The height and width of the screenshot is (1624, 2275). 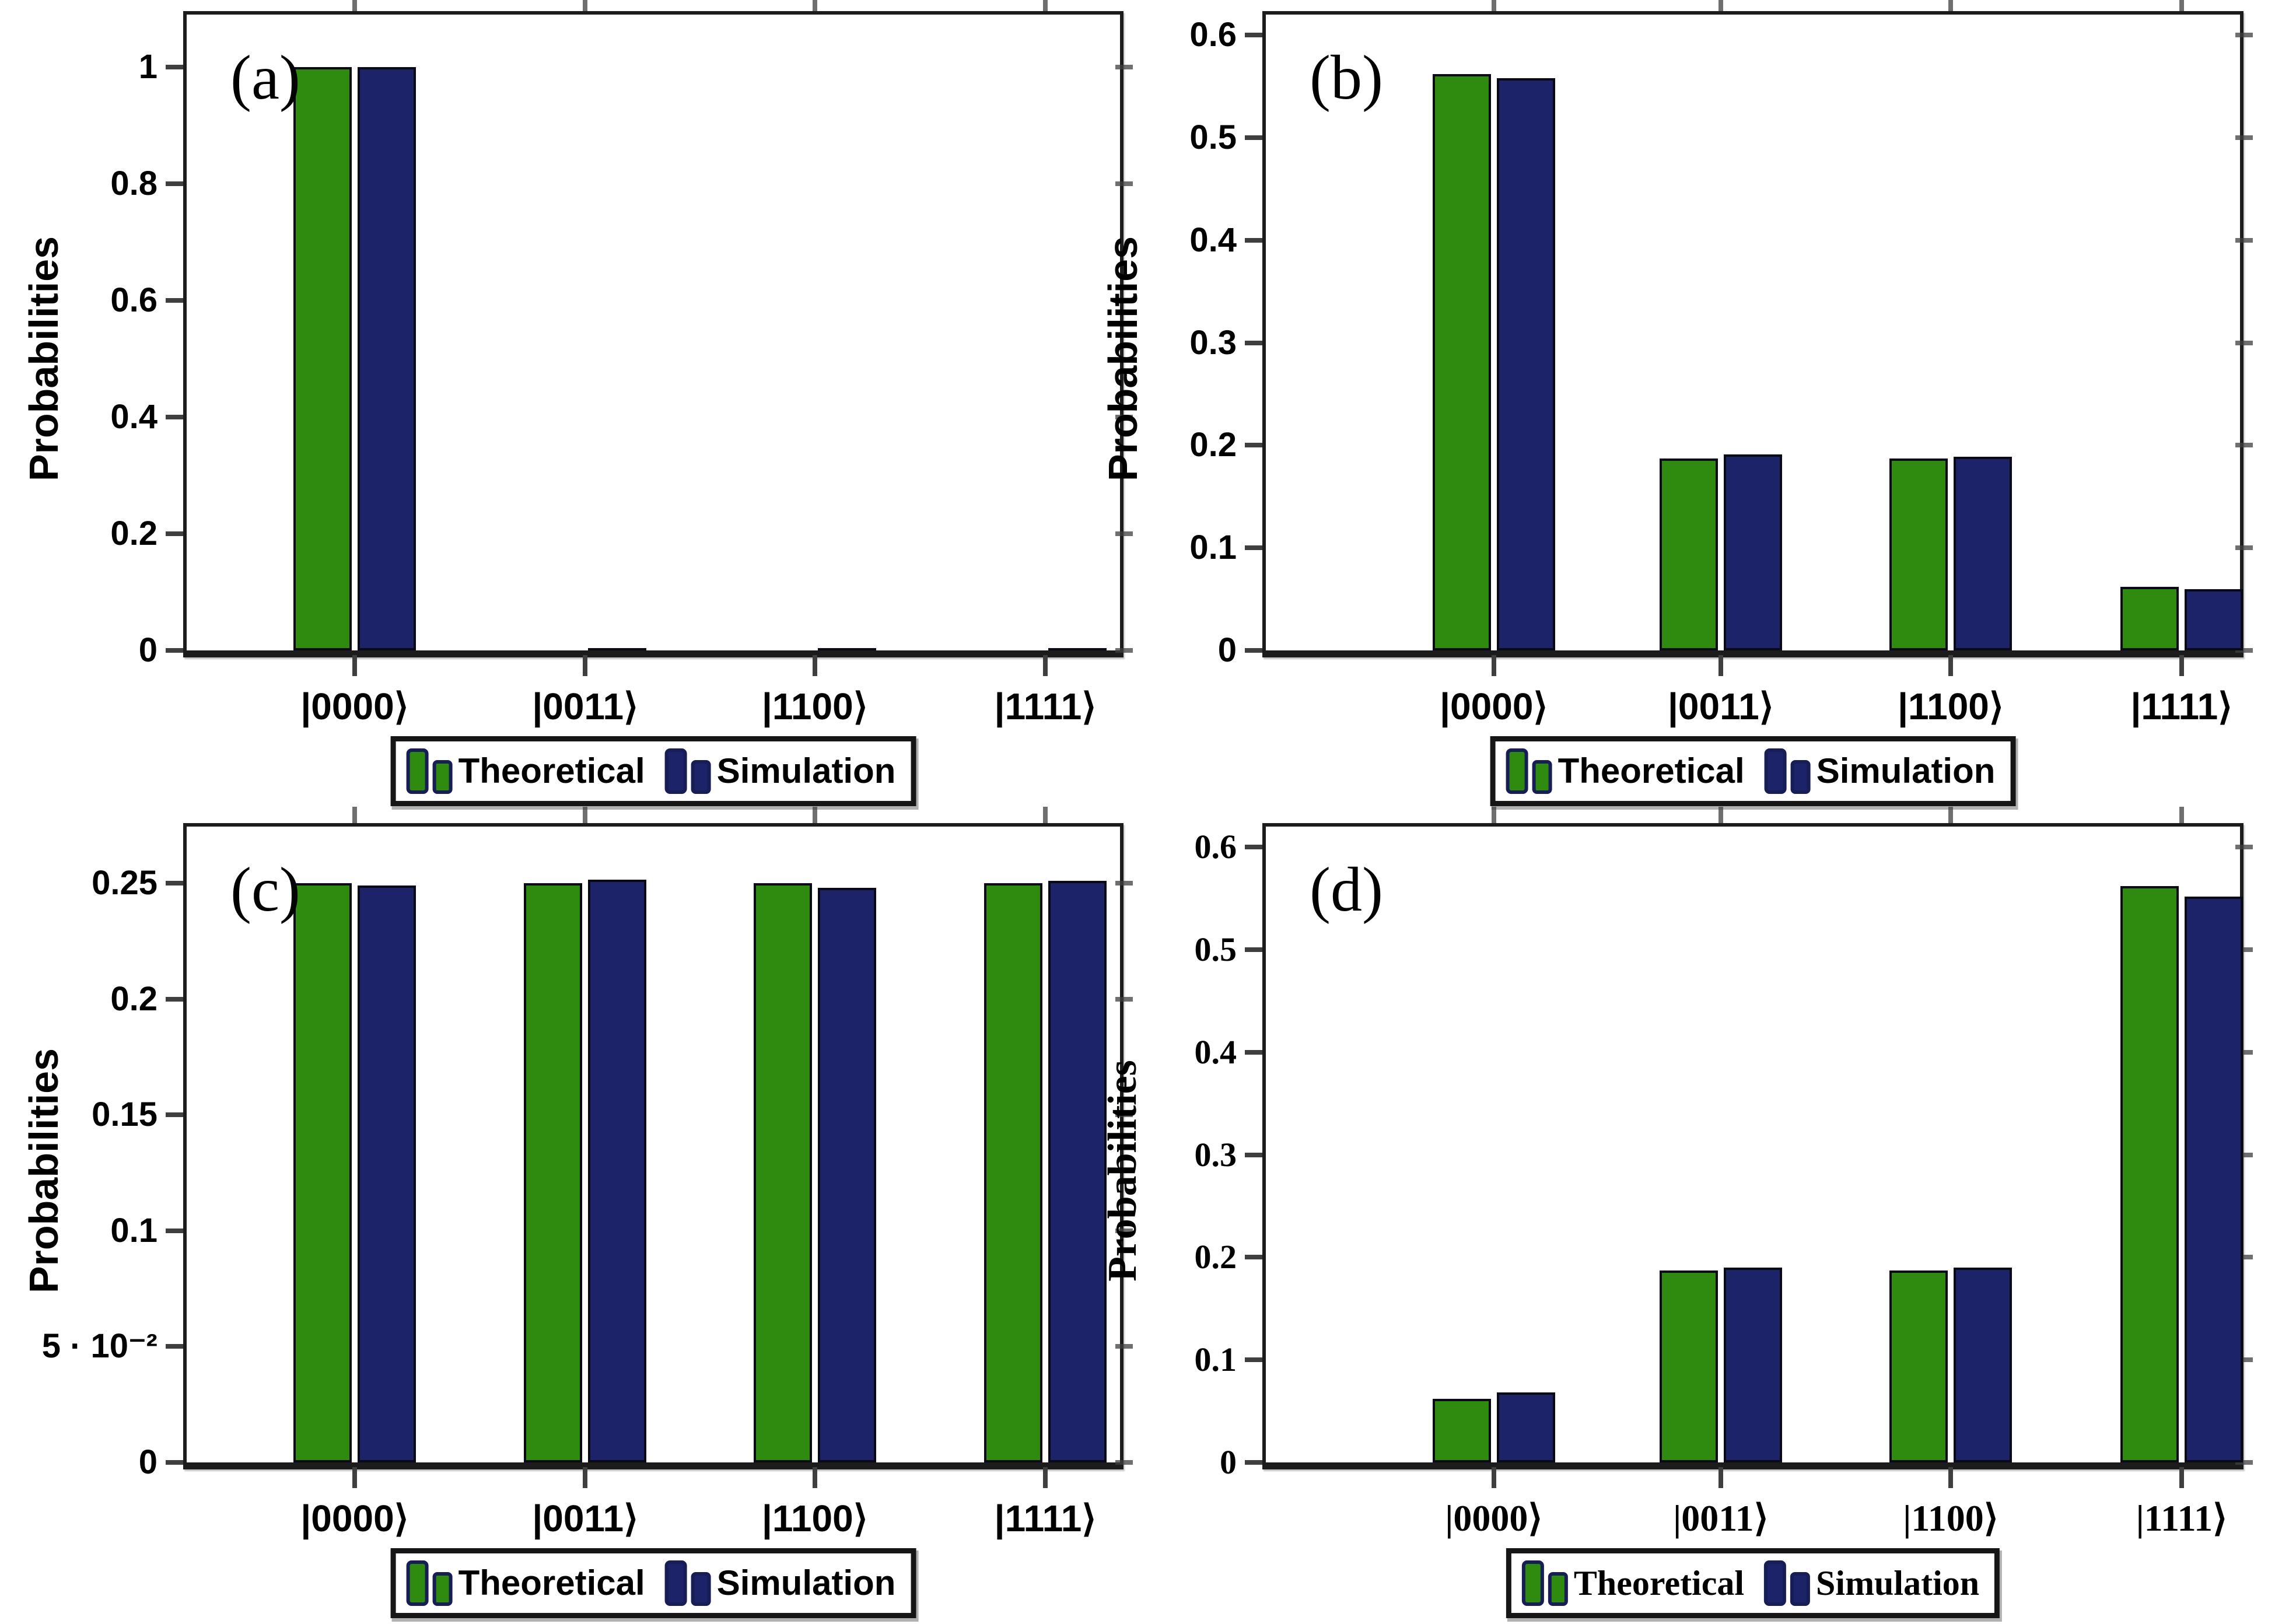 I want to click on y-tick-label: 1, so click(x=148, y=67).